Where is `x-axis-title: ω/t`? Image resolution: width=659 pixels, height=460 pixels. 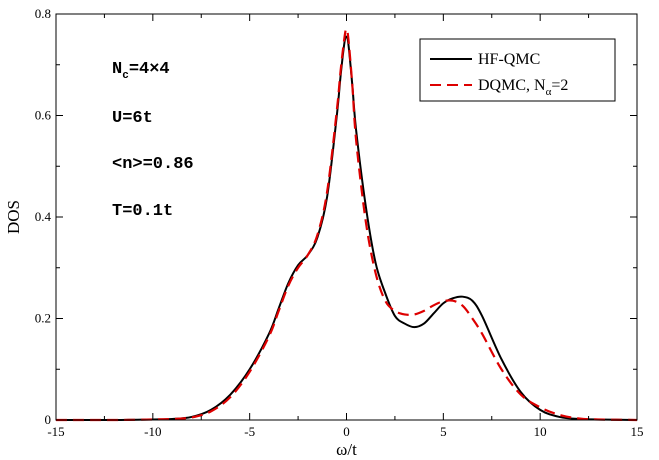
x-axis-title: ω/t is located at coordinates (346, 449).